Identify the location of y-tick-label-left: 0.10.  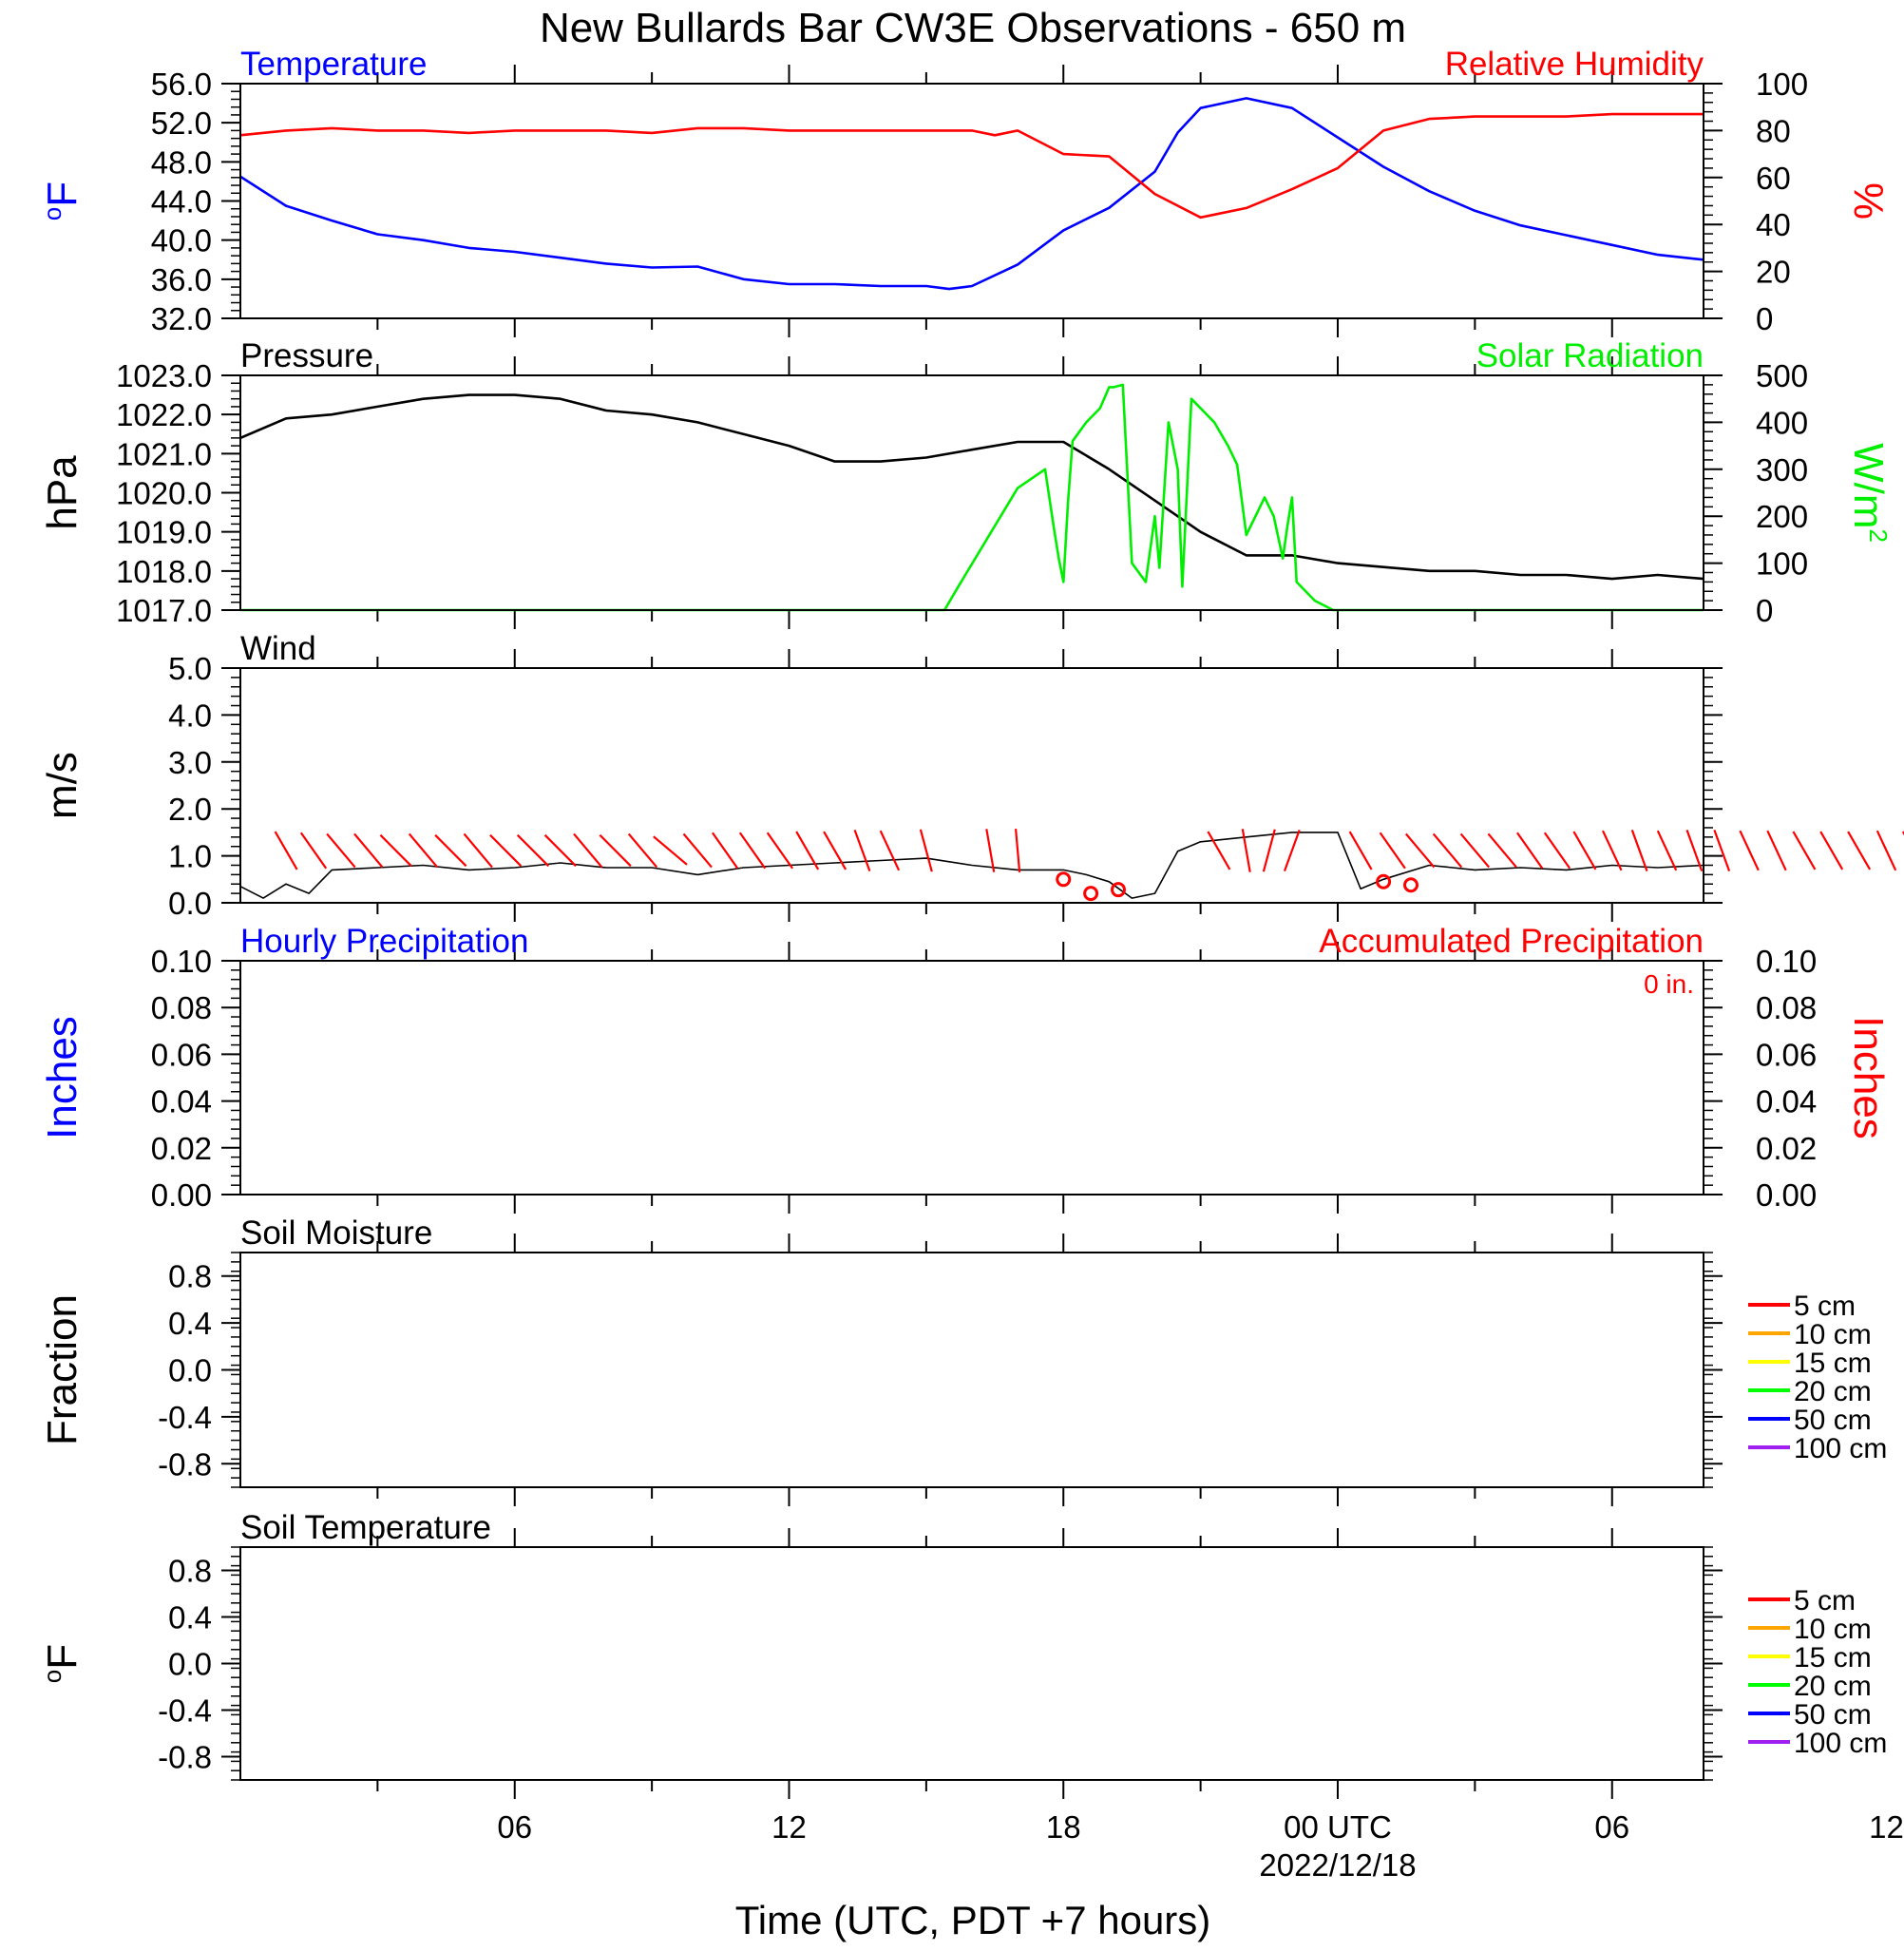
(181, 962).